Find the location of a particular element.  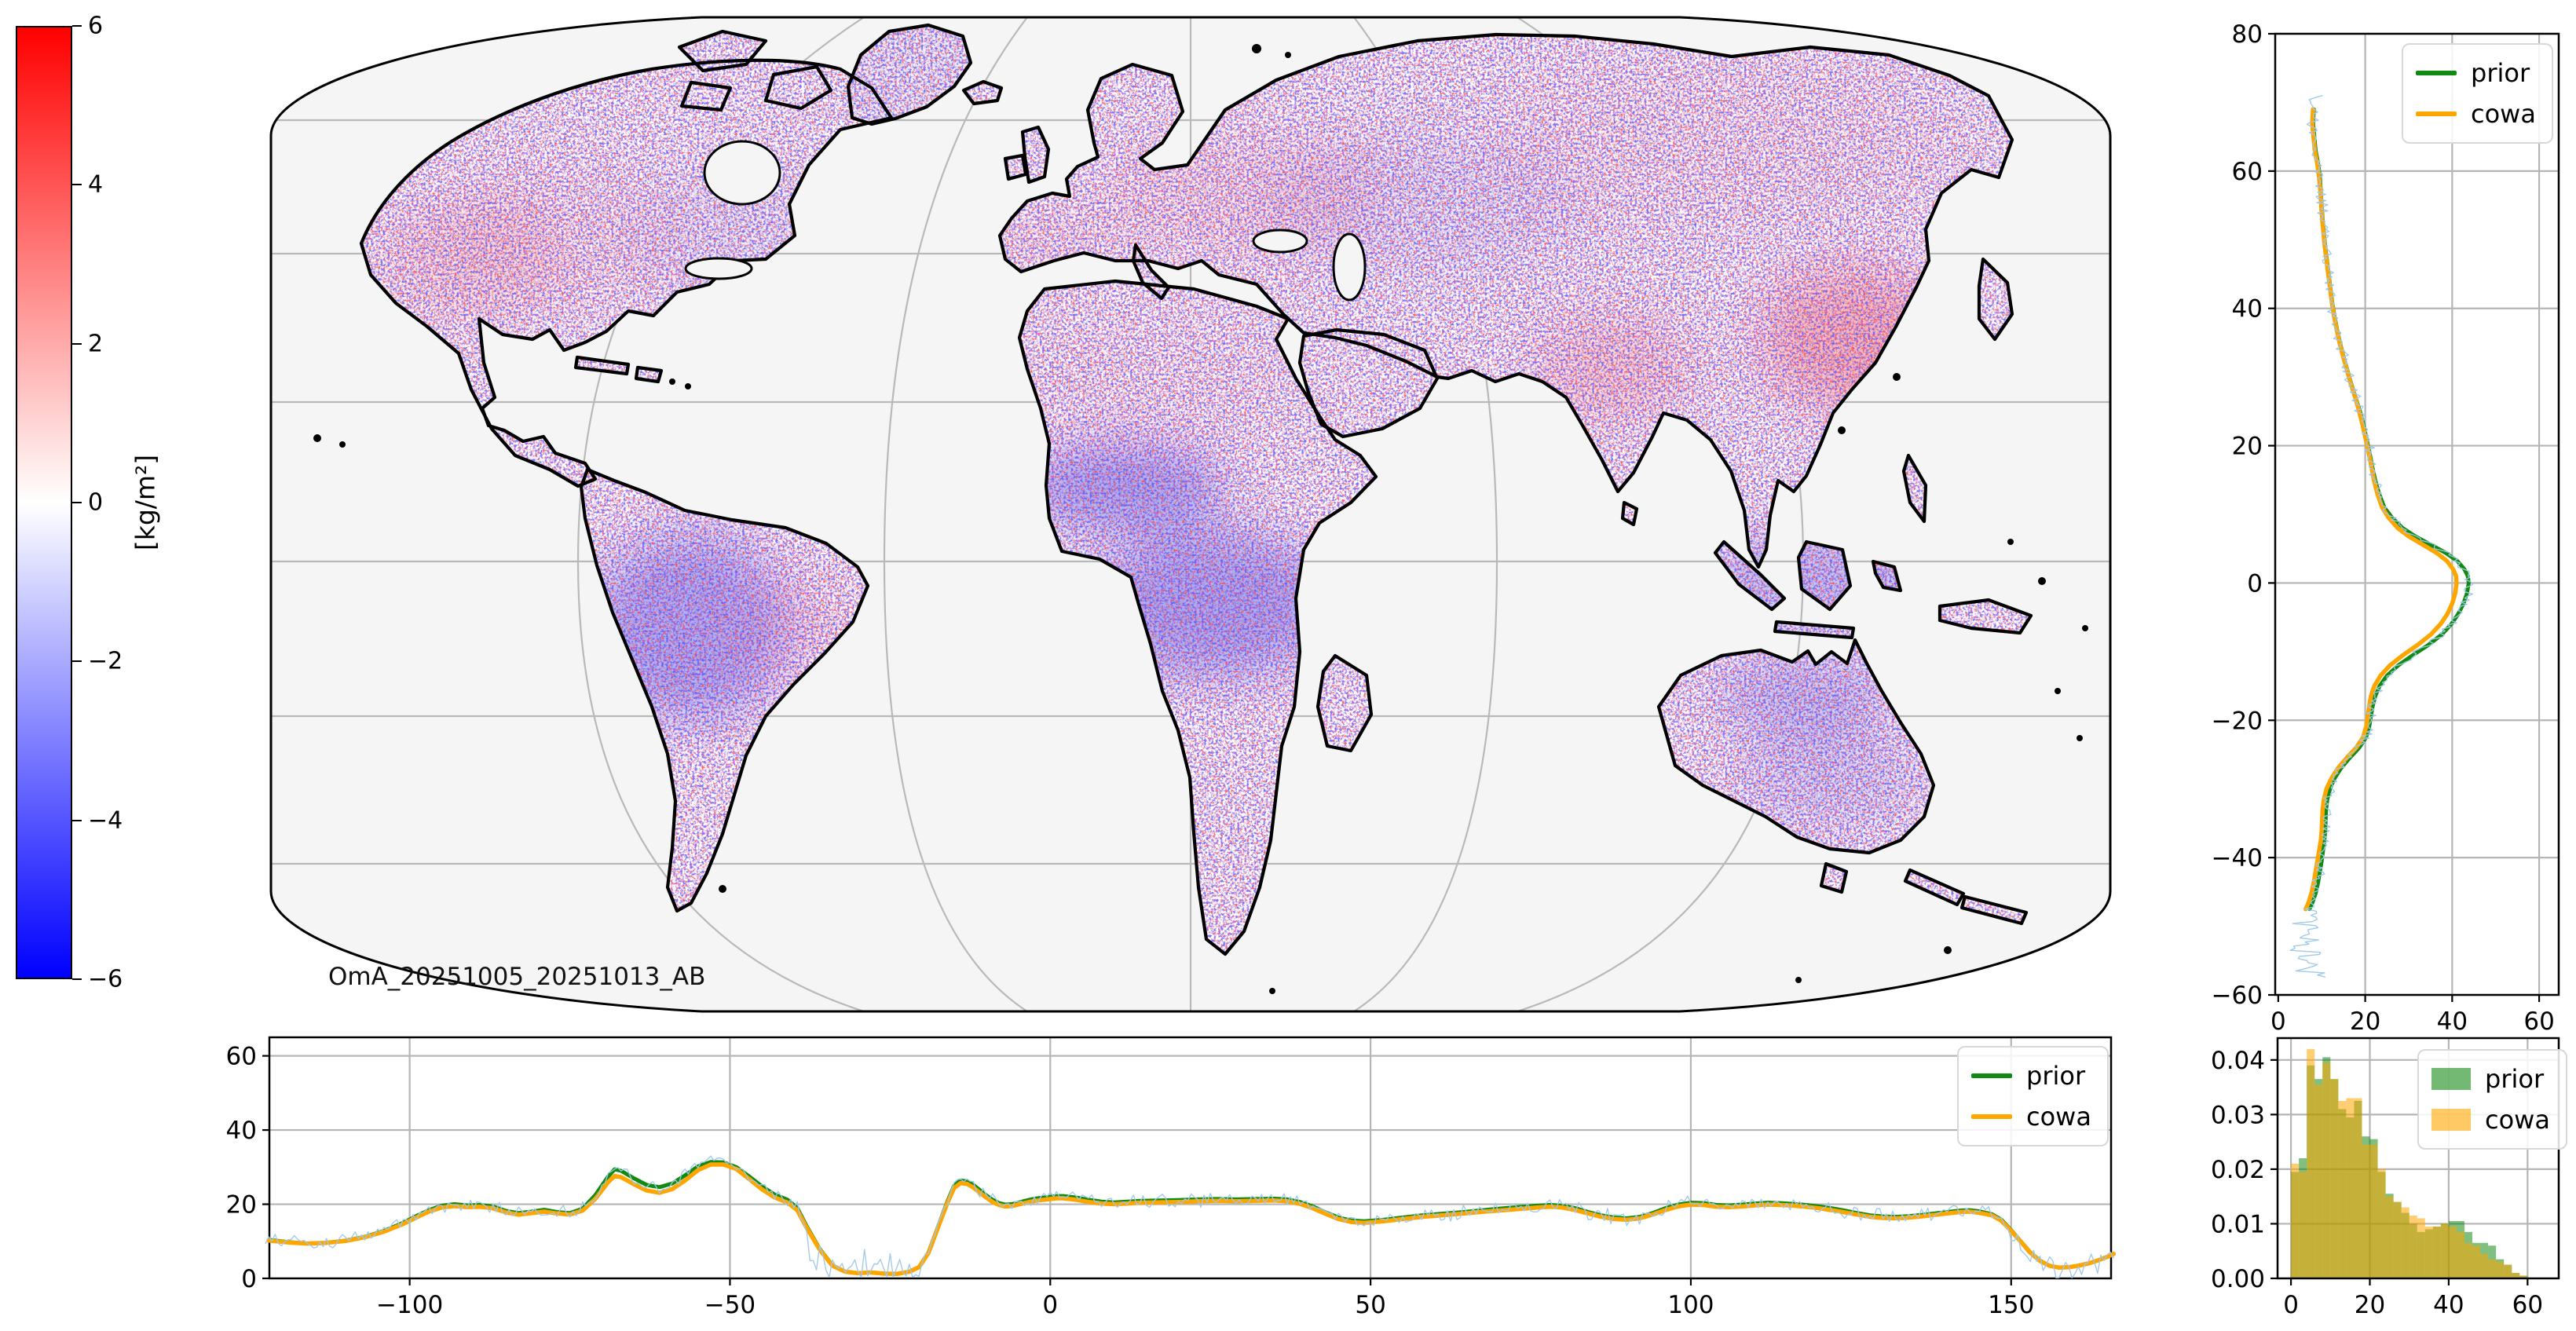

prior-patch-swatch is located at coordinates (2451, 1079).